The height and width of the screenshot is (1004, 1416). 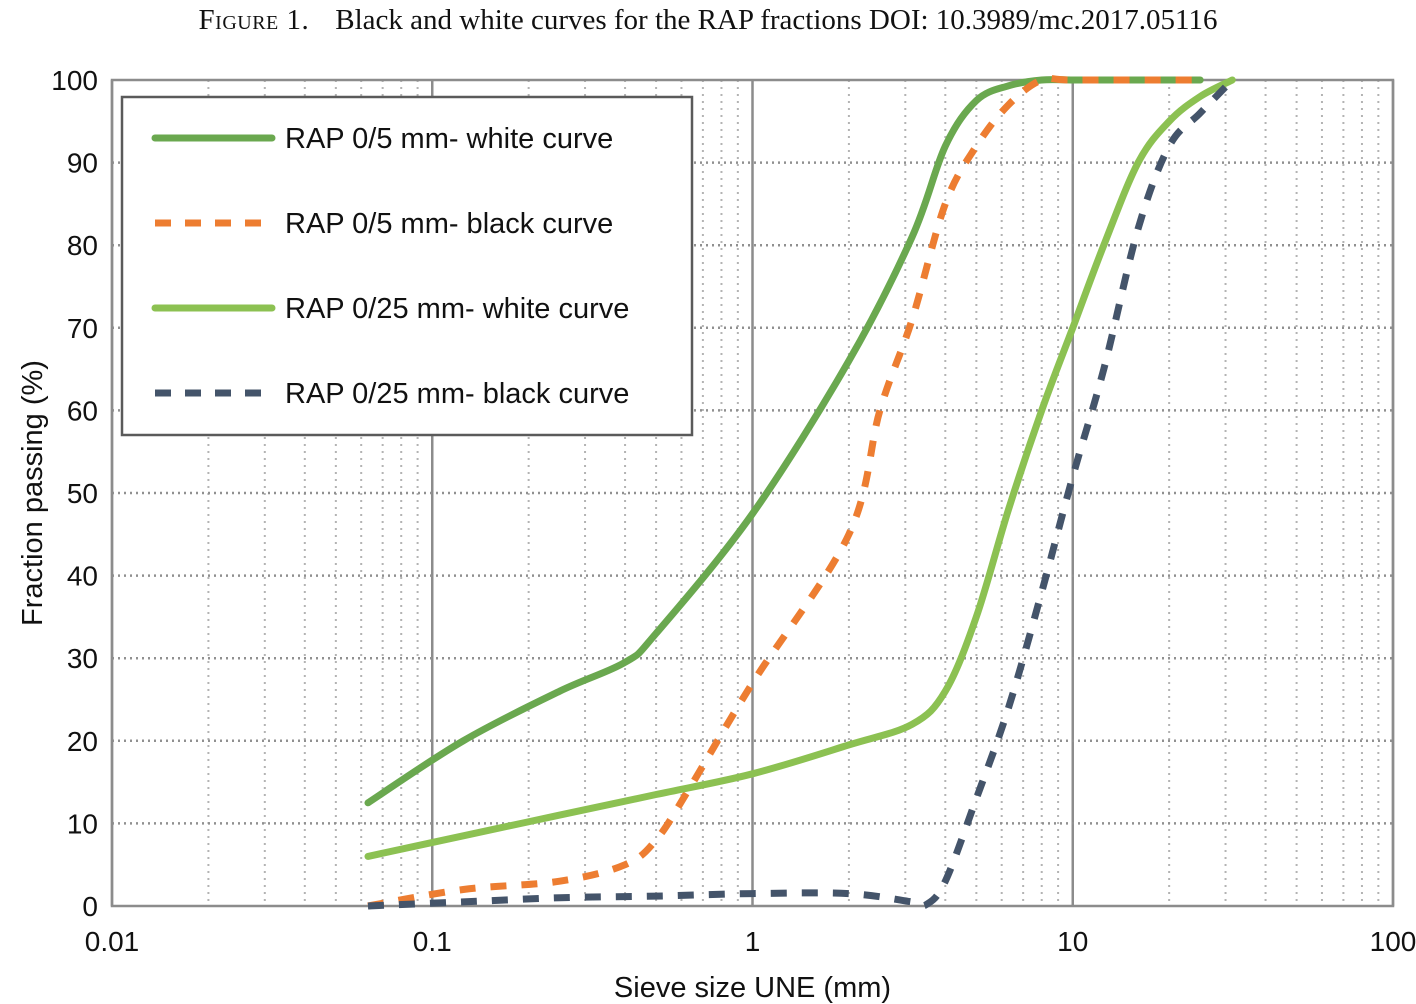 I want to click on figure-label: Figure 1., so click(x=254, y=20).